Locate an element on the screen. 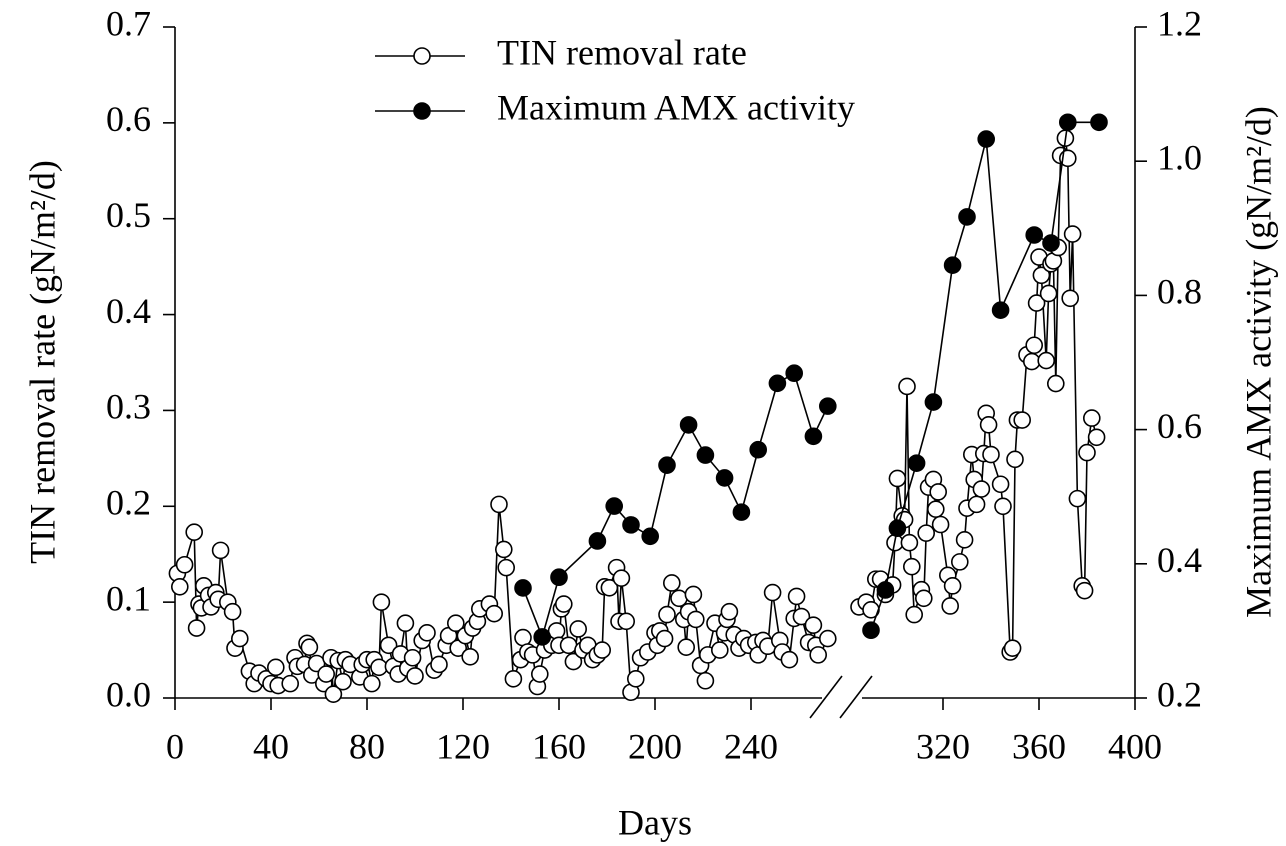 This screenshot has height=846, width=1286. x-tick-label: 80 is located at coordinates (367, 746).